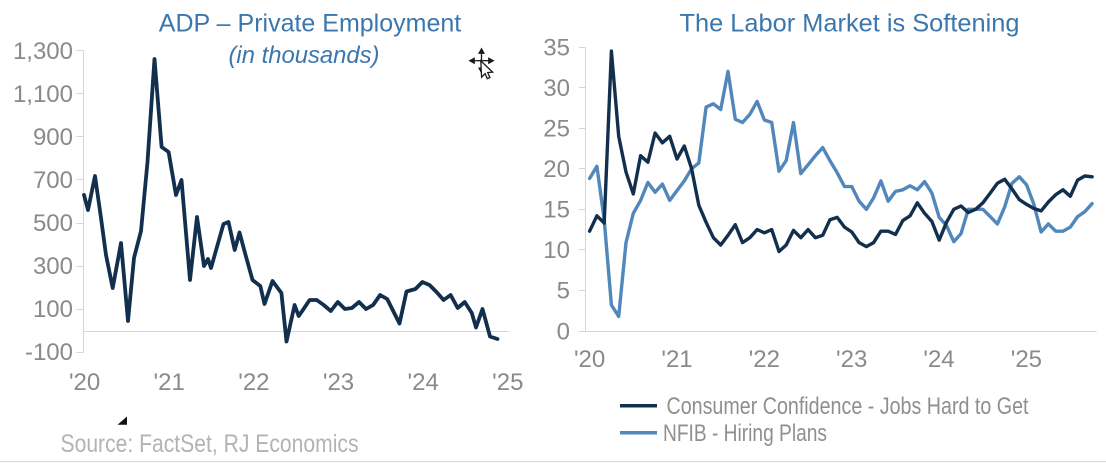  What do you see at coordinates (53, 309) in the screenshot?
I see `svg-text: 100` at bounding box center [53, 309].